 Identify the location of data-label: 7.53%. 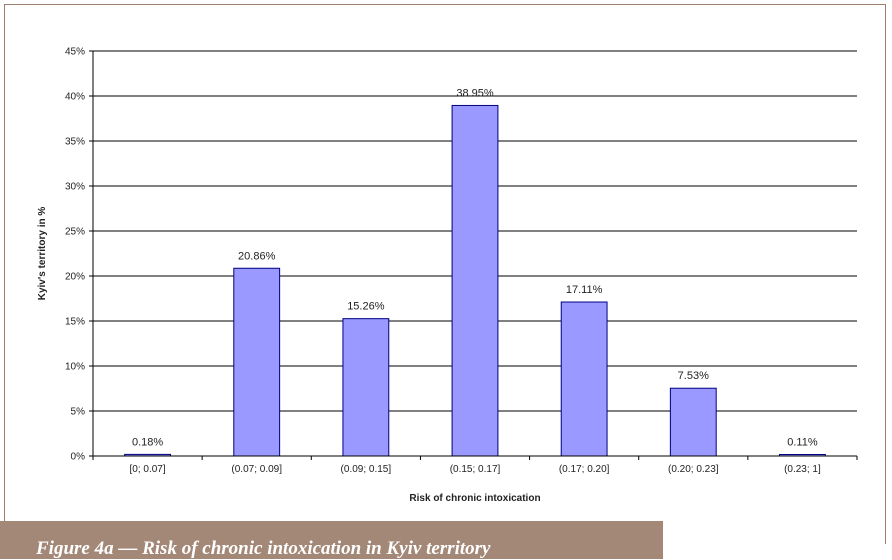
(693, 376).